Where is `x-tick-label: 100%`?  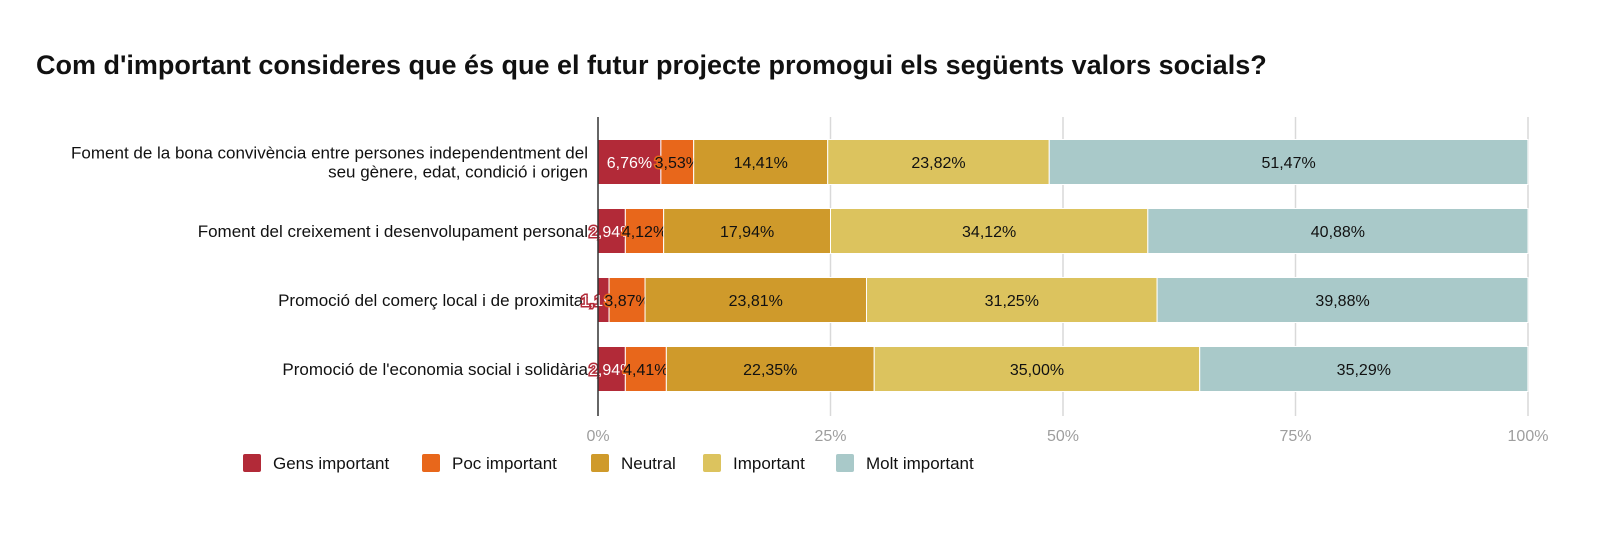
x-tick-label: 100% is located at coordinates (1528, 436).